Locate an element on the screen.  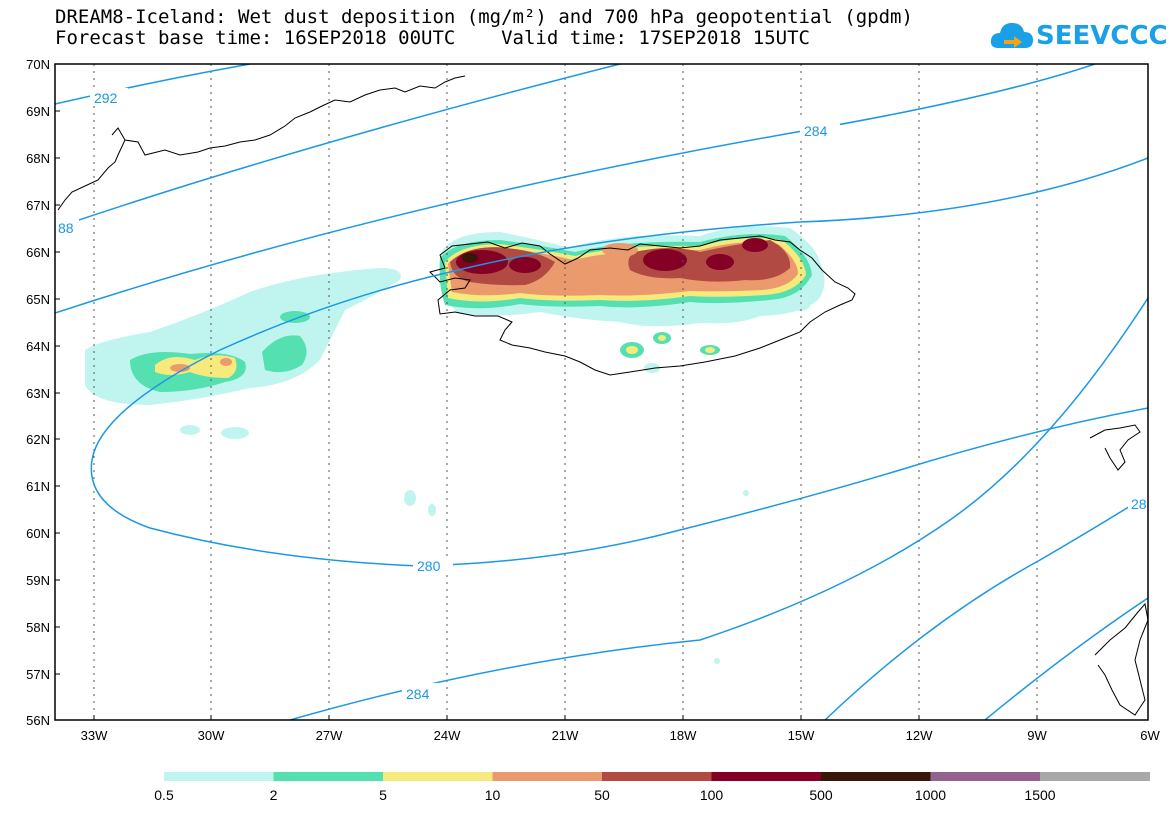
colorbar: 0.5 2 5 10 50 100 500 1000 1500 is located at coordinates (652, 787).